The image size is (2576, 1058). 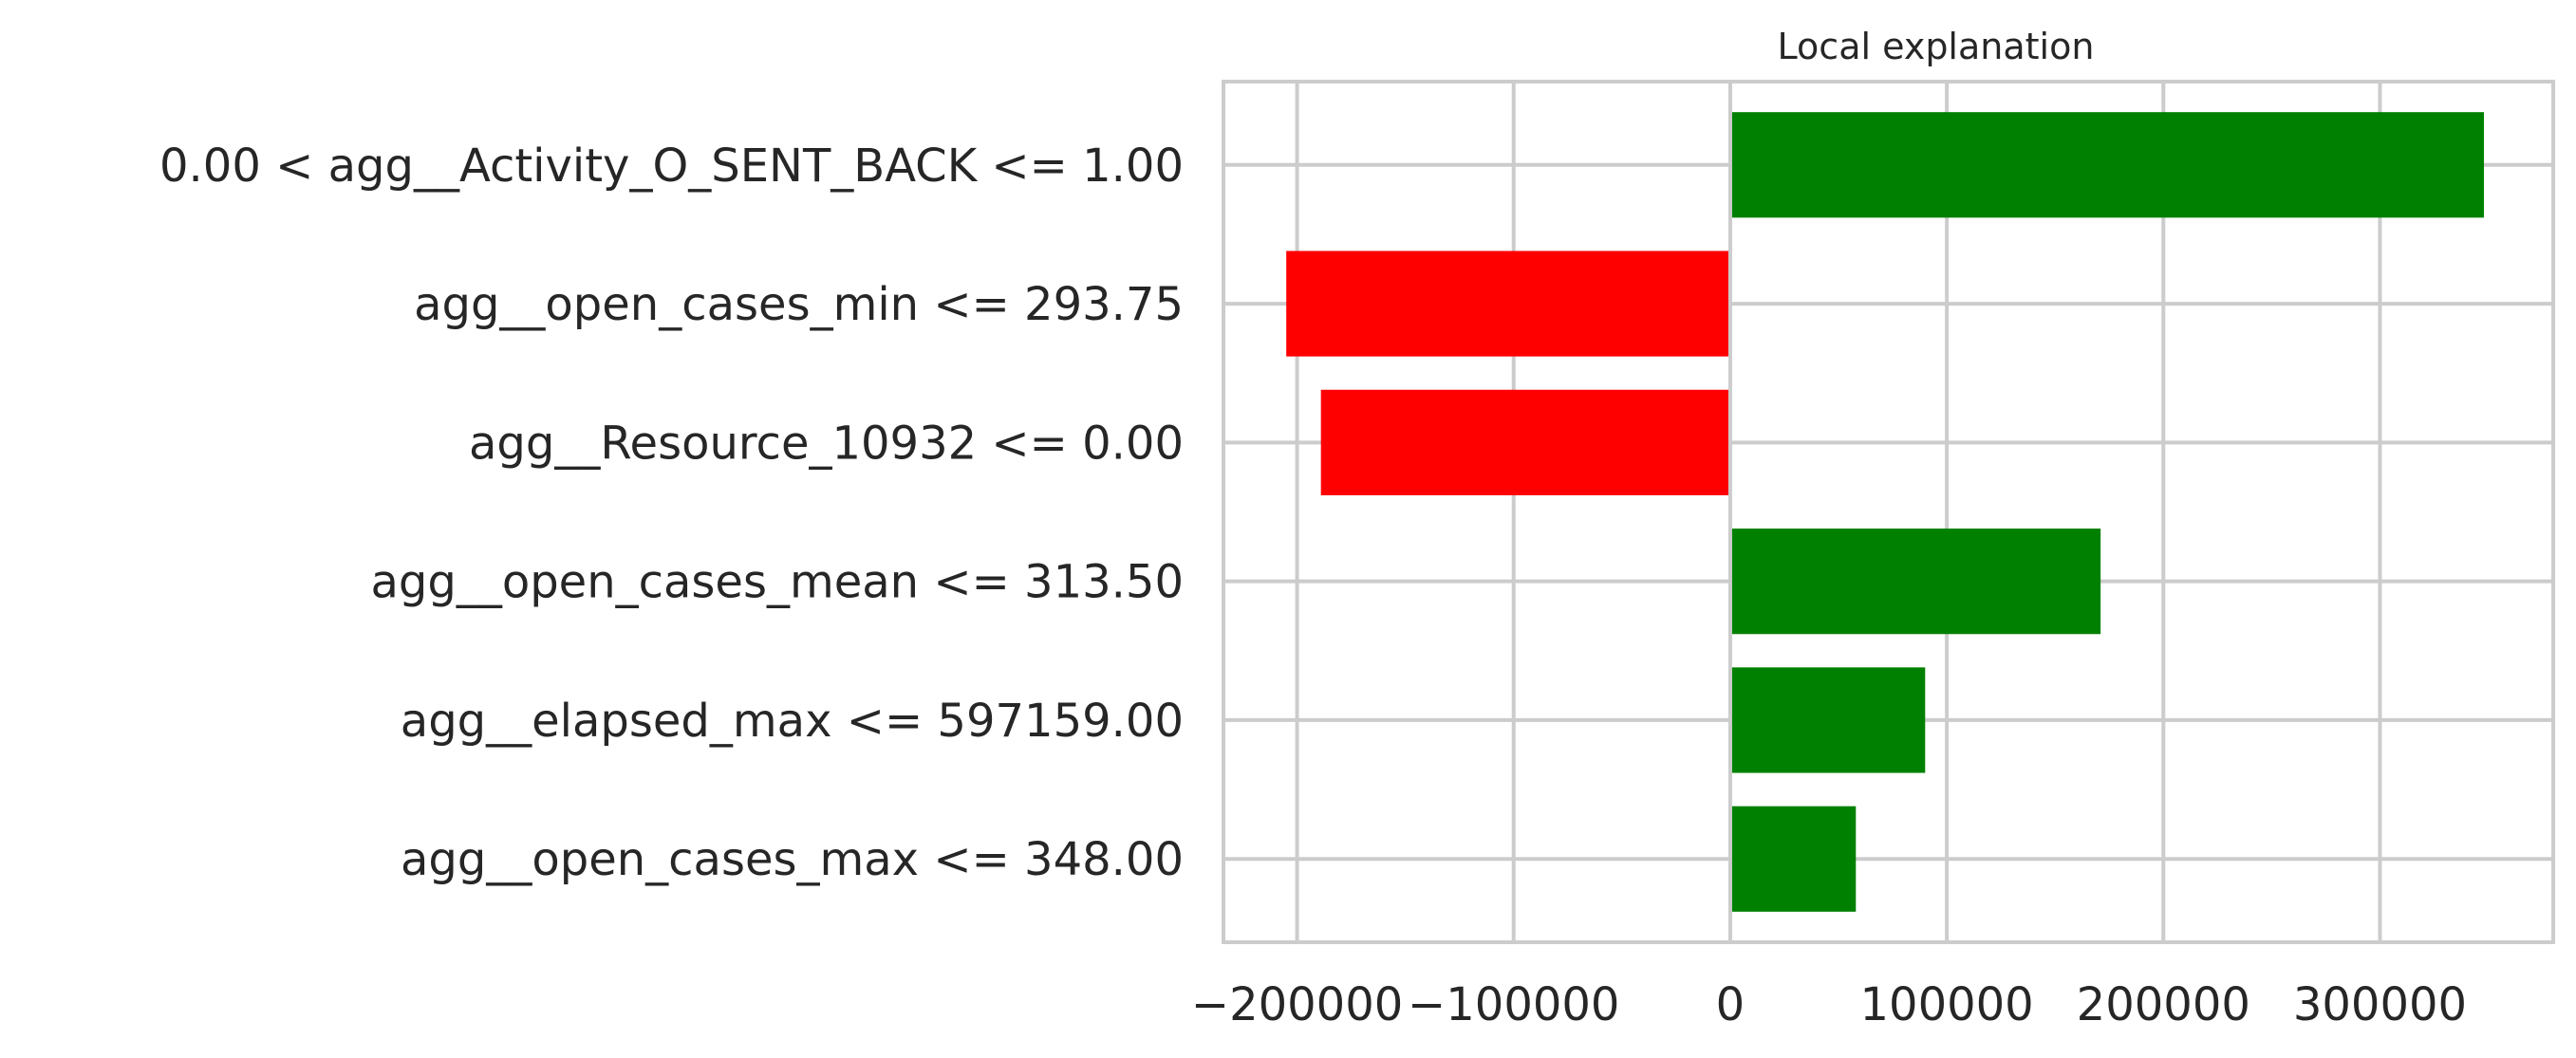 What do you see at coordinates (1513, 1004) in the screenshot?
I see `x-tick-label: −100000` at bounding box center [1513, 1004].